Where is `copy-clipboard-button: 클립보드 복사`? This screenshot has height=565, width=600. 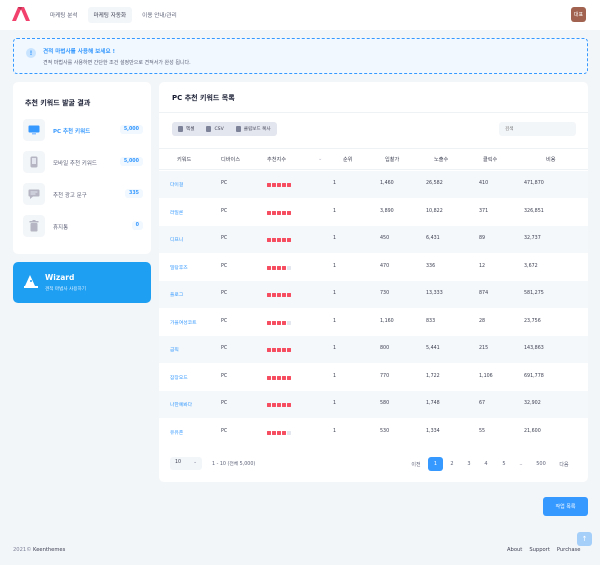
copy-clipboard-button: 클립보드 복사 is located at coordinates (253, 129).